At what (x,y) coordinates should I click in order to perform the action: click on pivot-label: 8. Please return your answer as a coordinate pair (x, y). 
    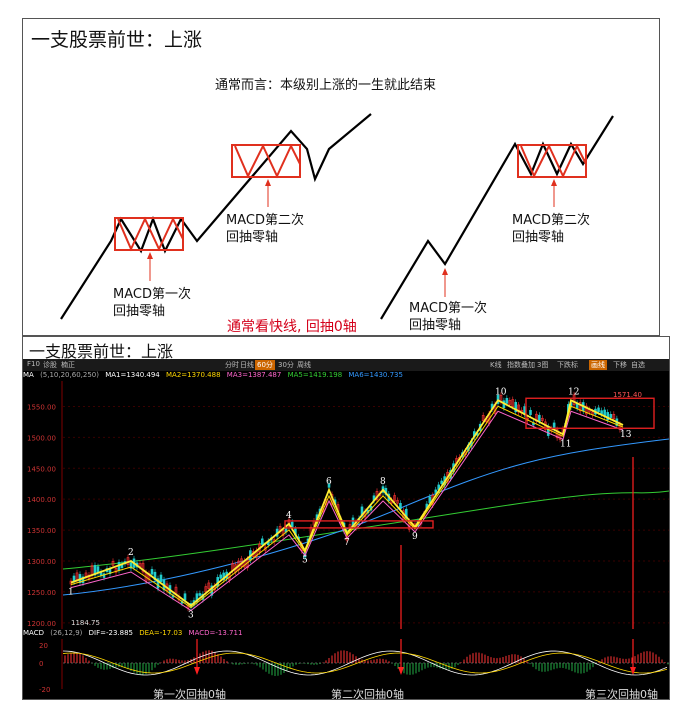
    Looking at the image, I should click on (383, 482).